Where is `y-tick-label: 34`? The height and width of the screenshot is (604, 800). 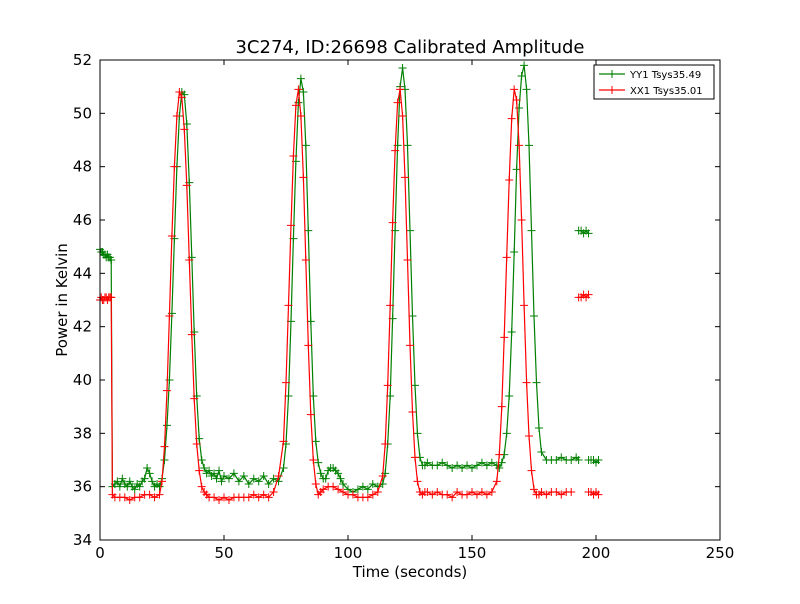 y-tick-label: 34 is located at coordinates (82, 540).